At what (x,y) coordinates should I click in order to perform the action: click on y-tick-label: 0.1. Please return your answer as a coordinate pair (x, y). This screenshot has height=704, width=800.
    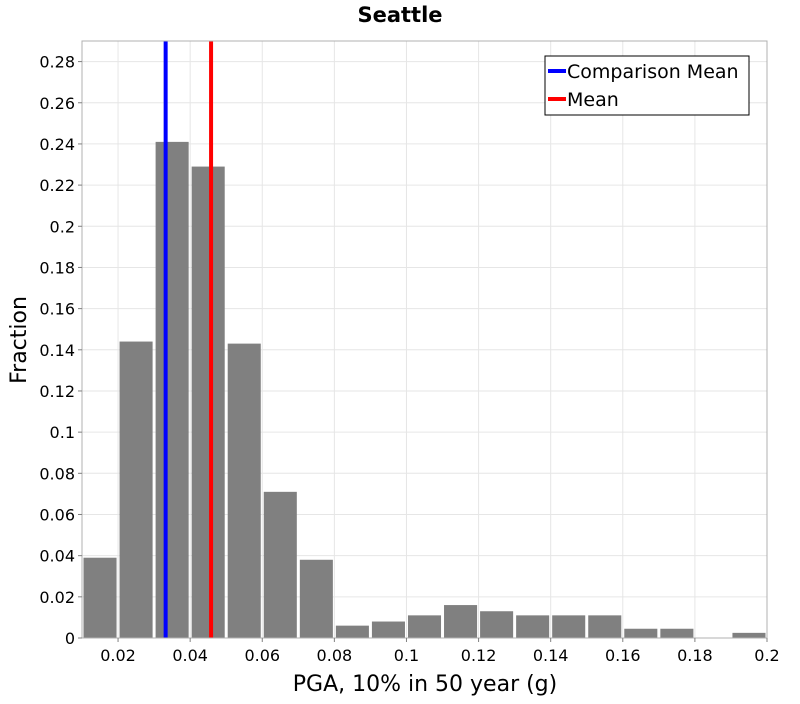
    Looking at the image, I should click on (62, 432).